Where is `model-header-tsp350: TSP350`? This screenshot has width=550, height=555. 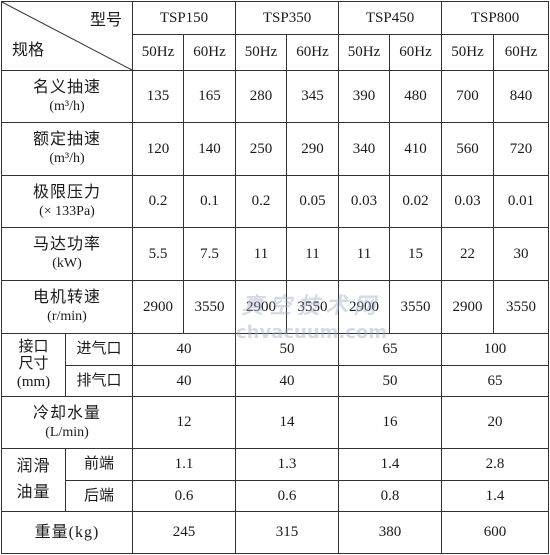 model-header-tsp350: TSP350 is located at coordinates (287, 18).